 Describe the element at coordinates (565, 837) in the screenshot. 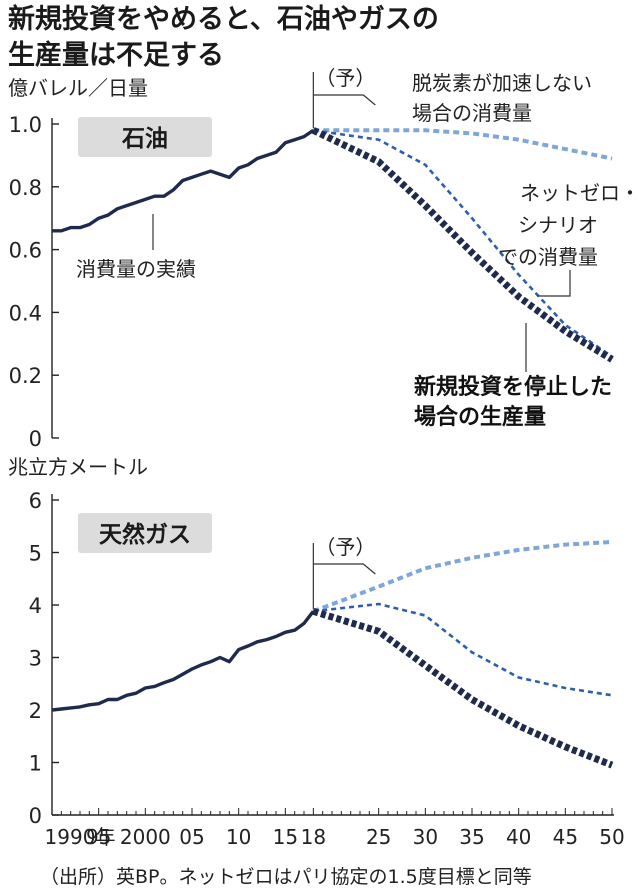

I see `x-tick-label: 45` at that location.